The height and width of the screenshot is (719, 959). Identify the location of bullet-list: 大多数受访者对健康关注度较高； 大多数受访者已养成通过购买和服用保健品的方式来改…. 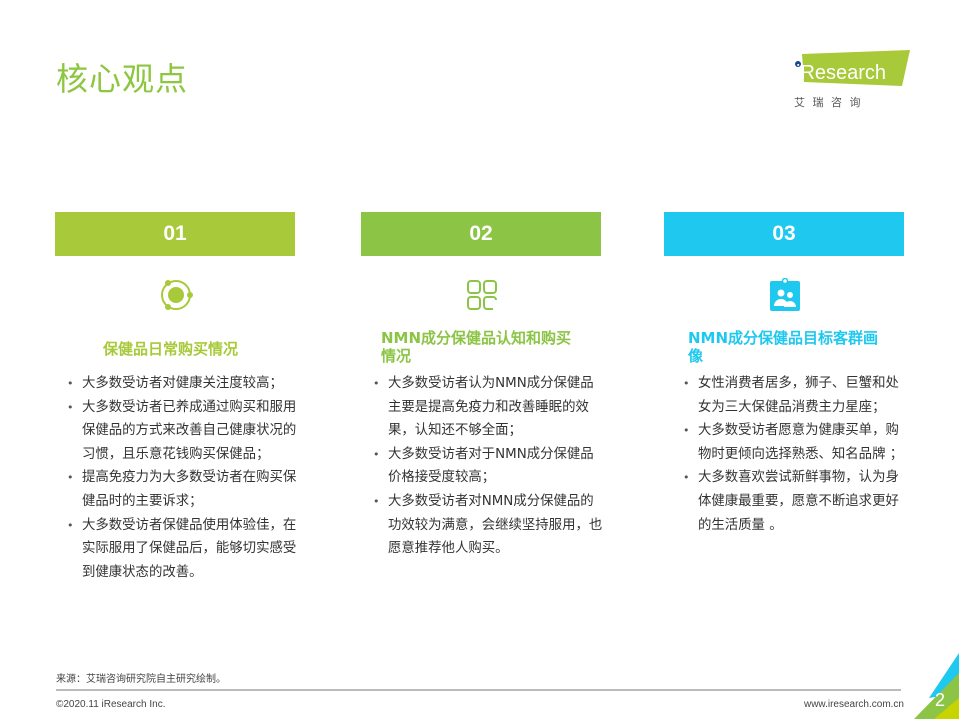
(183, 478).